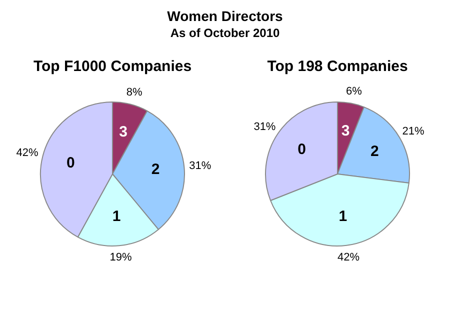  What do you see at coordinates (134, 92) in the screenshot?
I see `data-label: 8%` at bounding box center [134, 92].